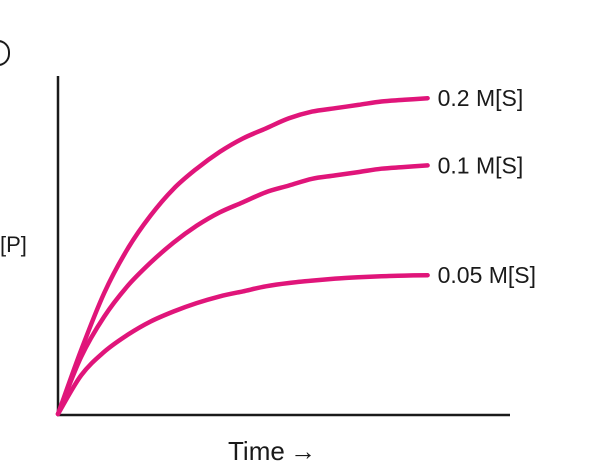  What do you see at coordinates (303, 451) in the screenshot?
I see `x-axis-arrow: →` at bounding box center [303, 451].